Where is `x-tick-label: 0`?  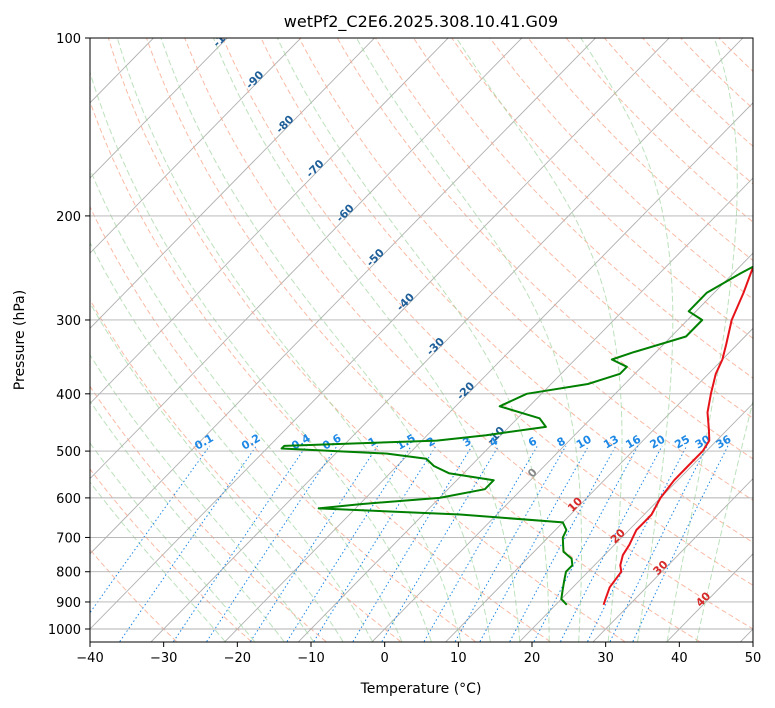
x-tick-label: 0 is located at coordinates (385, 658).